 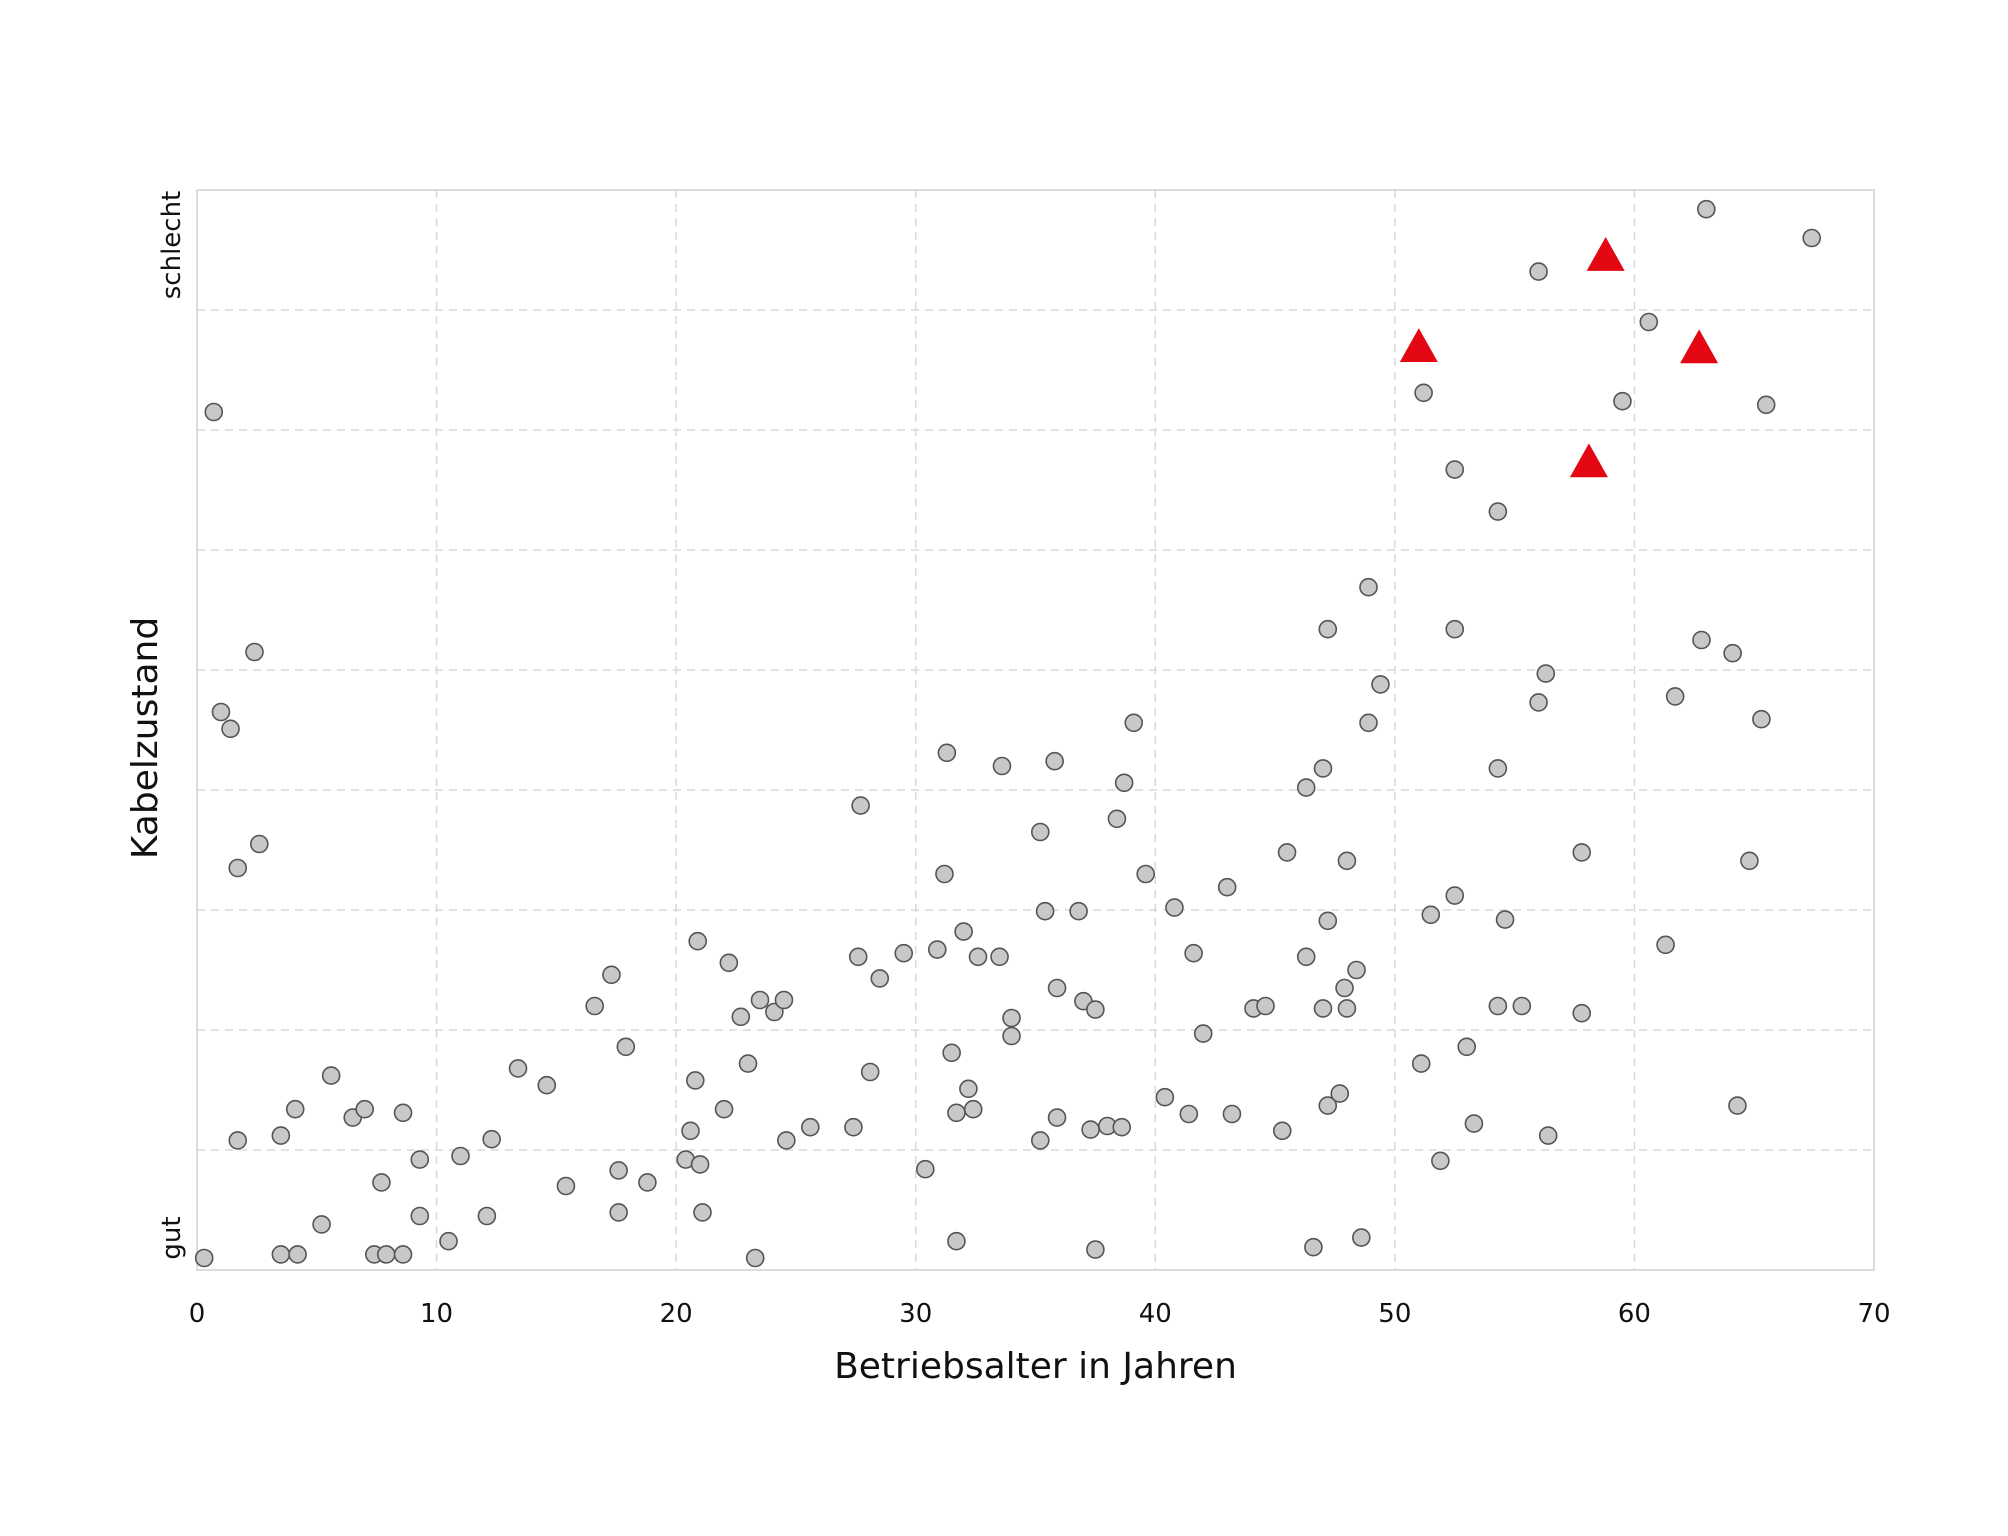 What do you see at coordinates (1155, 1314) in the screenshot?
I see `x-tick-label: 40` at bounding box center [1155, 1314].